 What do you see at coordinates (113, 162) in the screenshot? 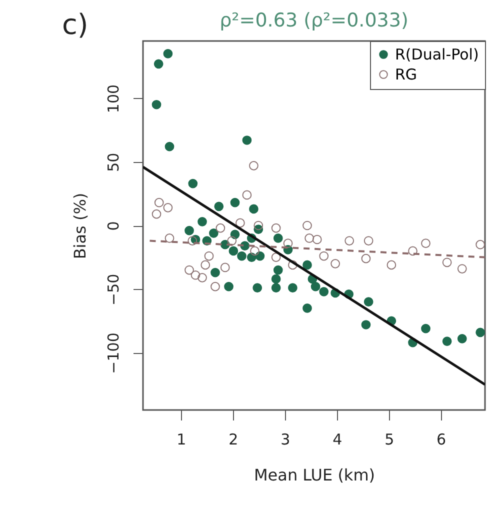
I see `y-tick-label: 50` at bounding box center [113, 162].